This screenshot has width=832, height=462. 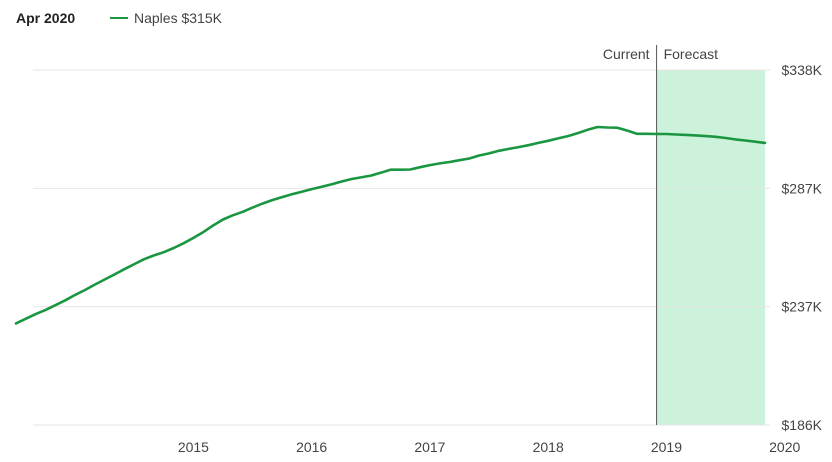 What do you see at coordinates (45, 18) in the screenshot?
I see `selected-date: Apr 2020` at bounding box center [45, 18].